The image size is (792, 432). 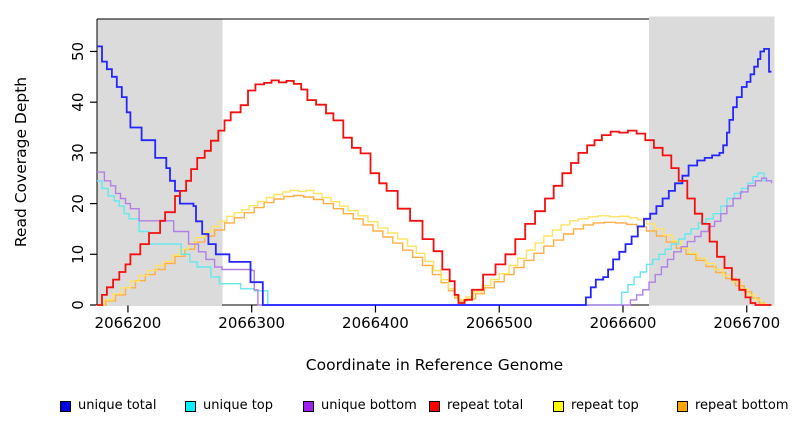 What do you see at coordinates (251, 323) in the screenshot?
I see `x-tick-label: 2066300` at bounding box center [251, 323].